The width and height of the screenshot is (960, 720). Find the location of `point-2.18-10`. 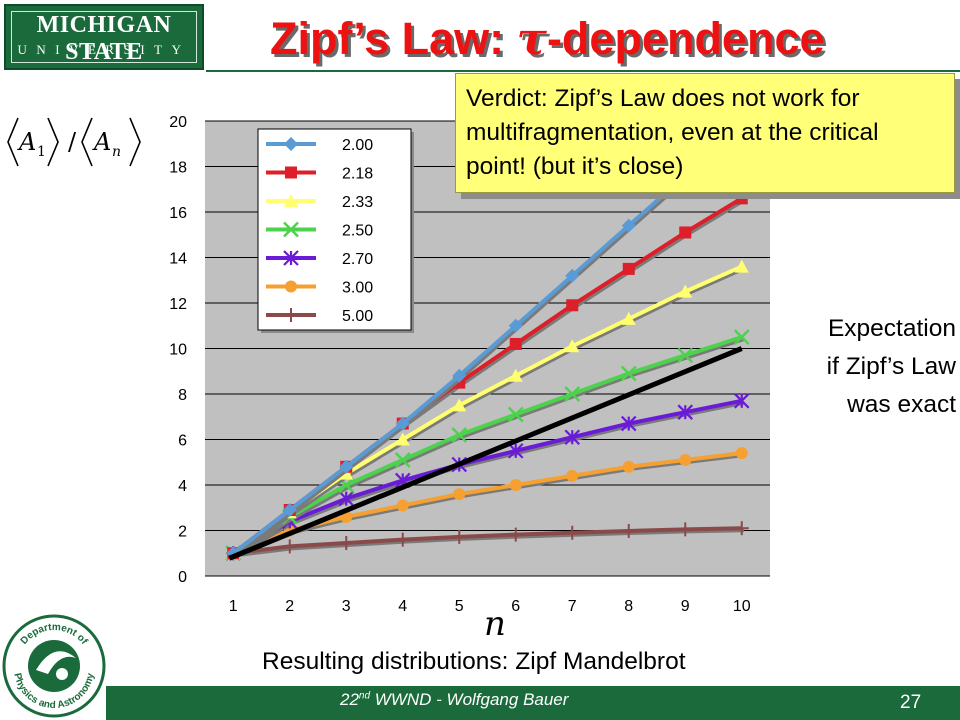

point-2.18-10 is located at coordinates (741, 198).